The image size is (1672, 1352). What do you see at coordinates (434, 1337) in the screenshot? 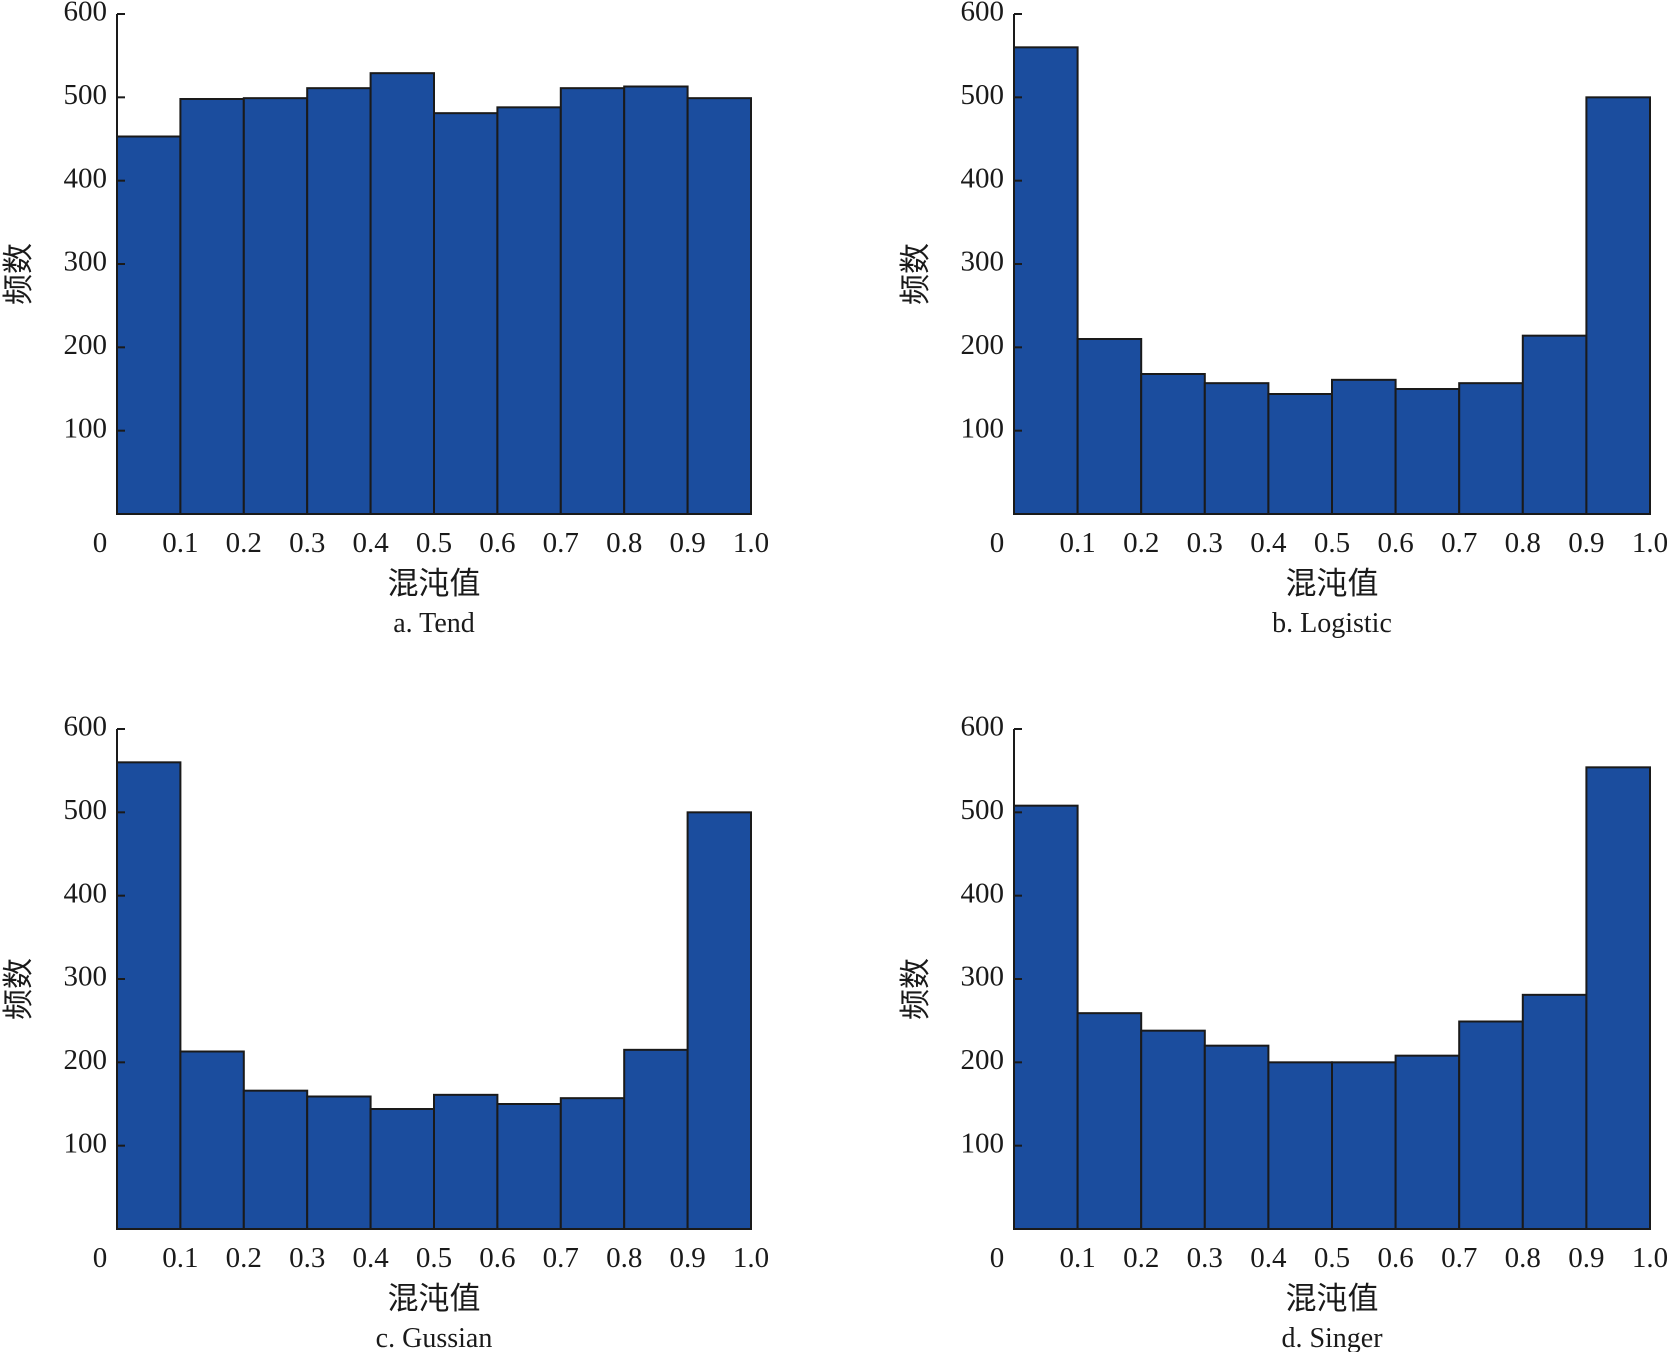
I see `chart-caption: c. Gussian` at bounding box center [434, 1337].